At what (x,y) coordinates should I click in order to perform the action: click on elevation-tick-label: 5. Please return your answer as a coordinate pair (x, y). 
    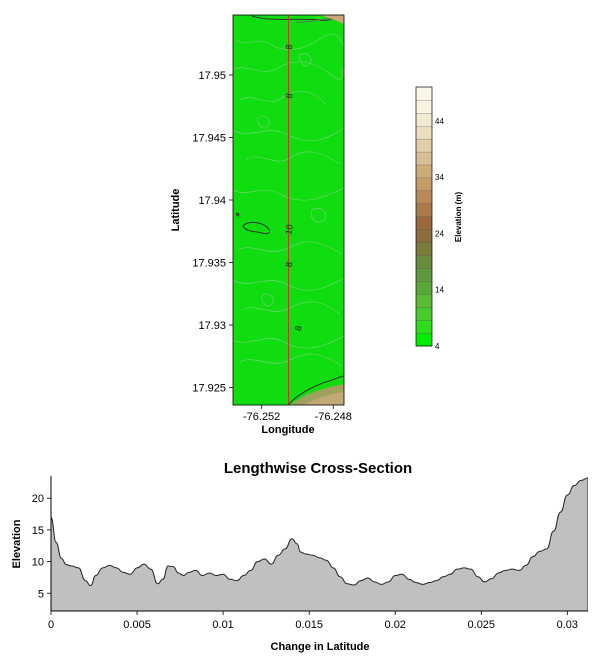
    Looking at the image, I should click on (41, 594).